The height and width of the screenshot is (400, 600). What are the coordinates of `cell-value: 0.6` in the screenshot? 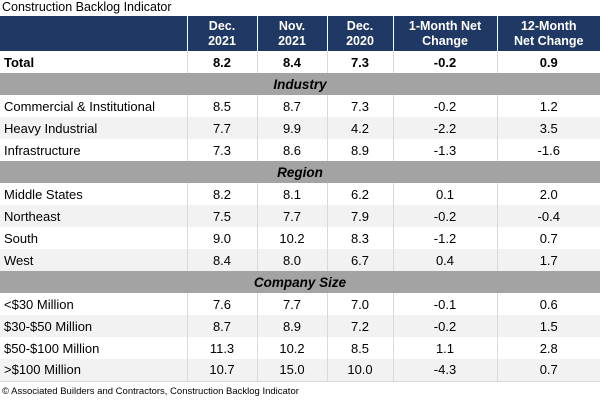 It's located at (548, 304).